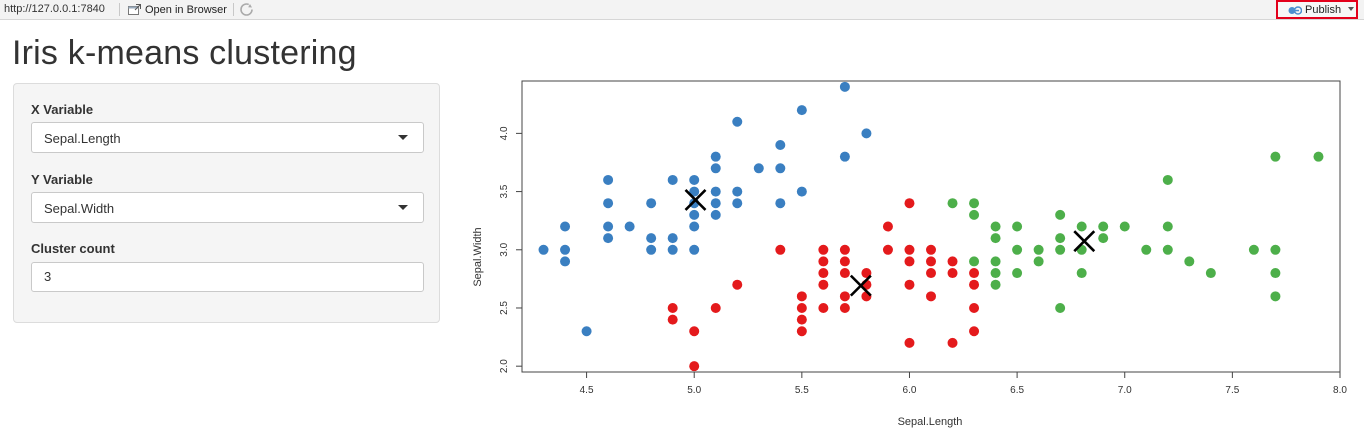 This screenshot has width=1364, height=441. I want to click on y-axis-label: Sepal.Width, so click(478, 256).